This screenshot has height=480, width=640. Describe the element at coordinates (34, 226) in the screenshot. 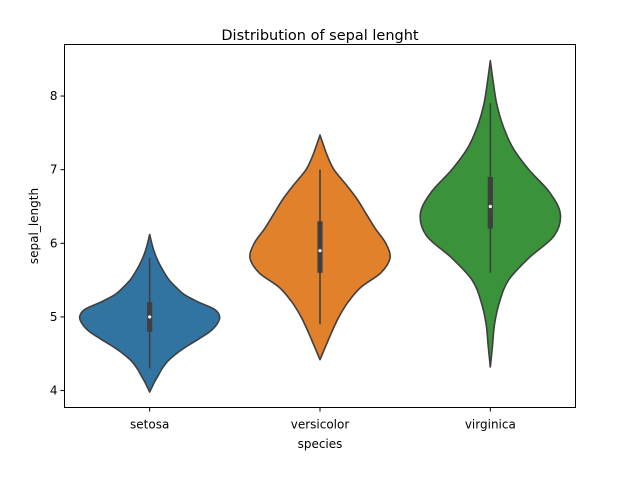

I see `y-axis-title: sepal_length` at that location.